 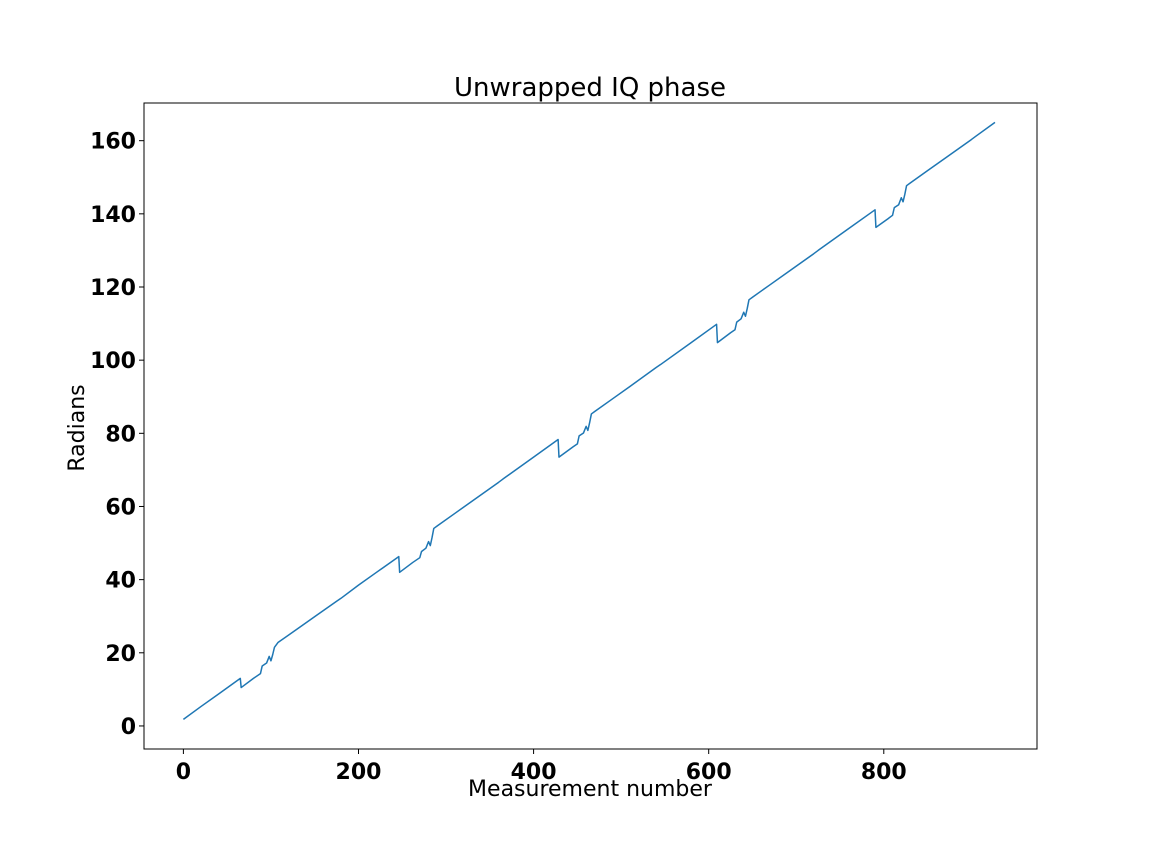 I want to click on x-tick-label: 200, so click(x=359, y=772).